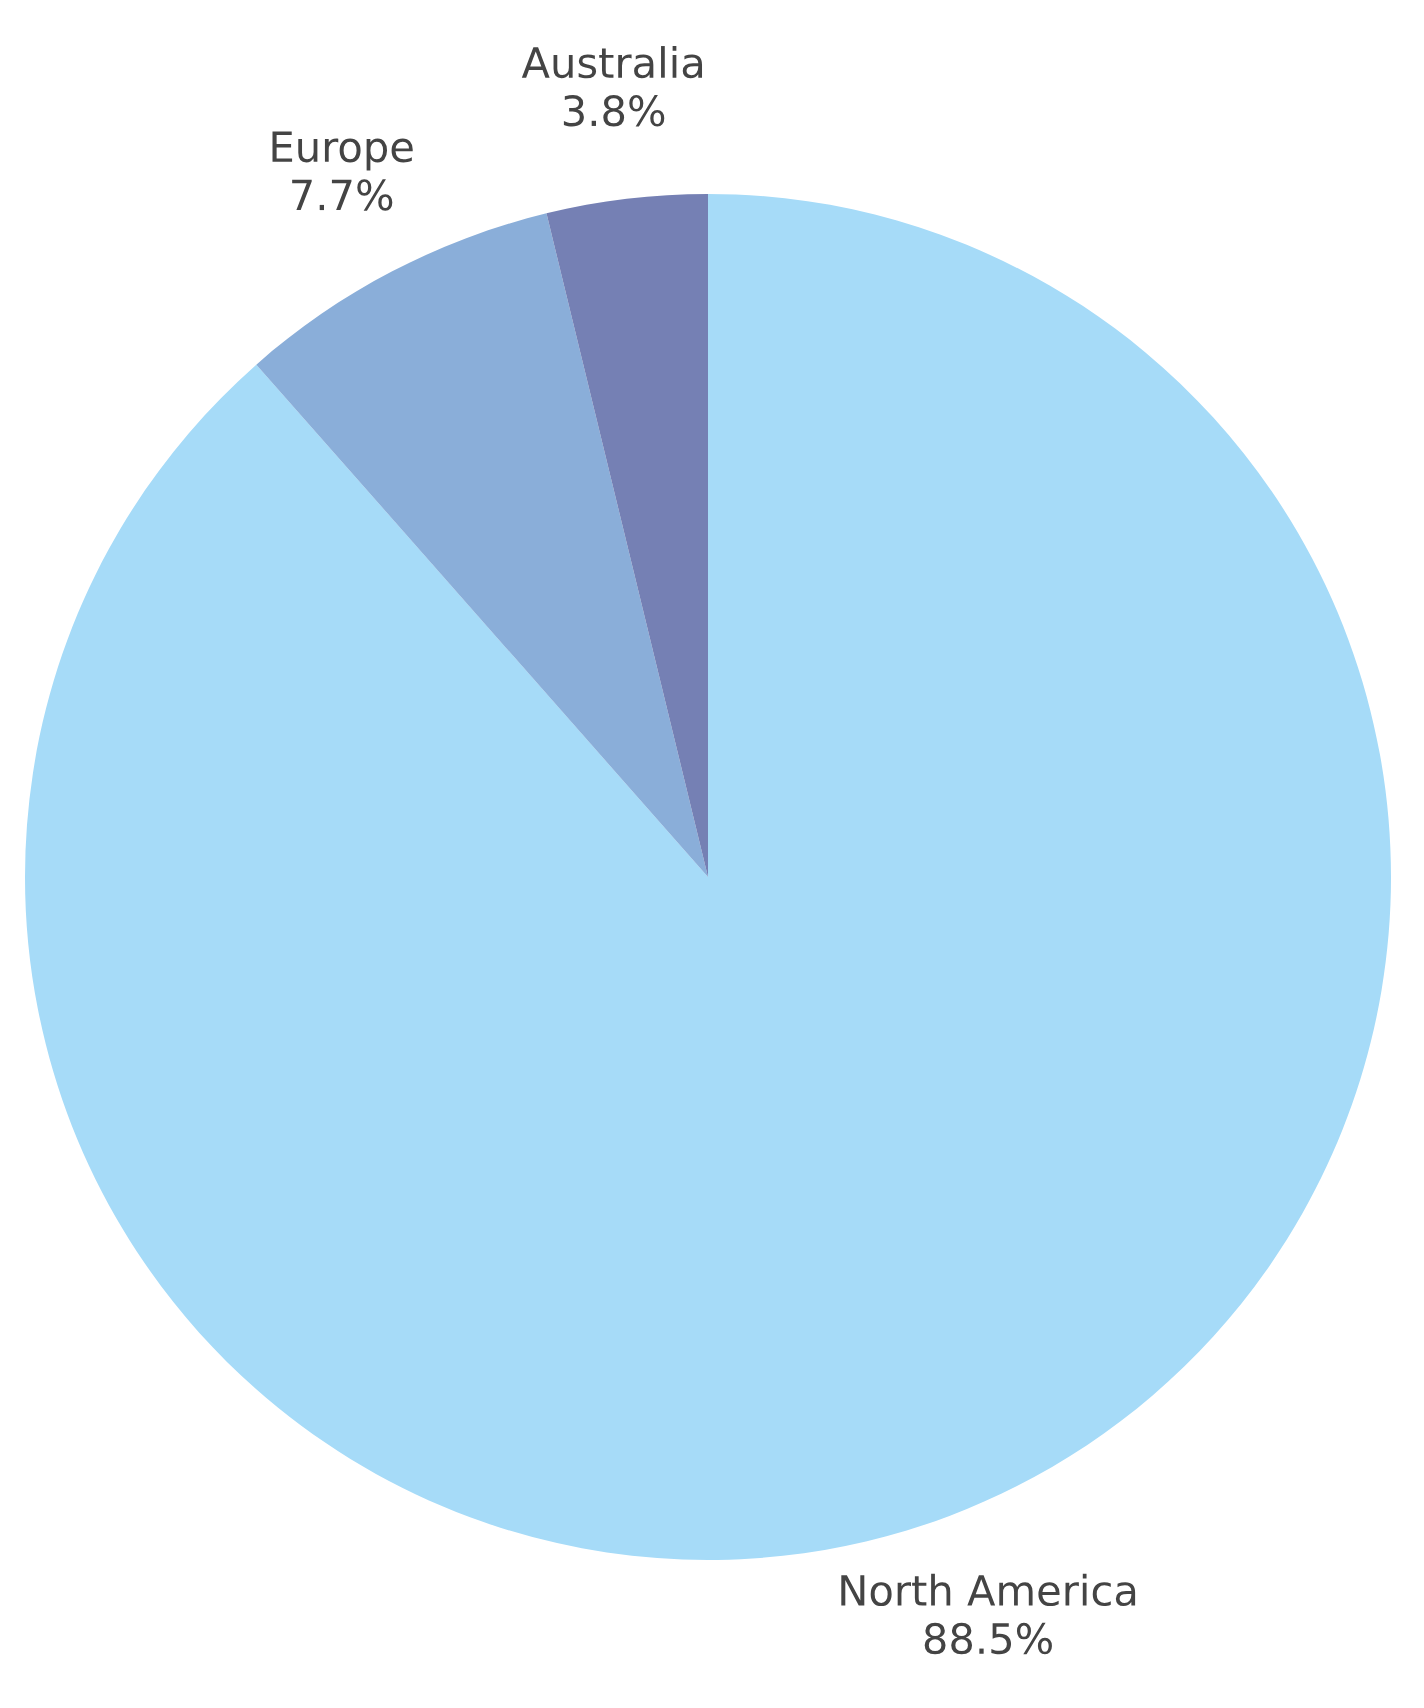  Describe the element at coordinates (342, 151) in the screenshot. I see `slice-label: Europe` at that location.